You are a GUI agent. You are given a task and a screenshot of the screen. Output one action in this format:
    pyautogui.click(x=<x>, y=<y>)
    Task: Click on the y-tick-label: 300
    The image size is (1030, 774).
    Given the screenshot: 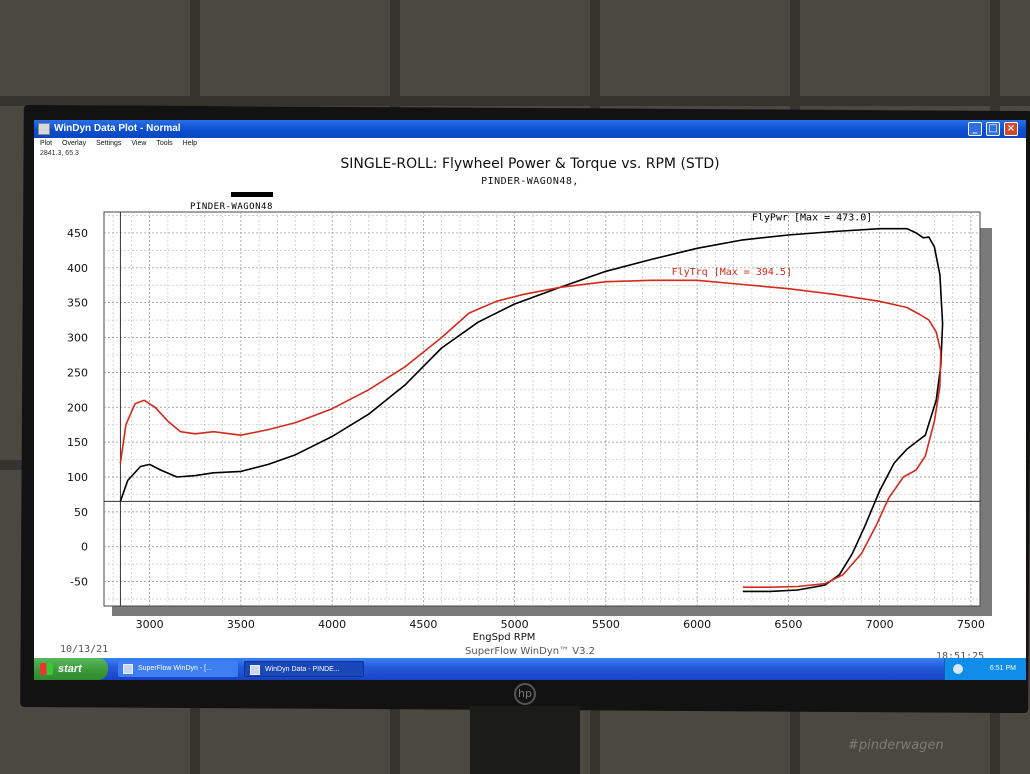 What is the action you would take?
    pyautogui.click(x=77, y=338)
    